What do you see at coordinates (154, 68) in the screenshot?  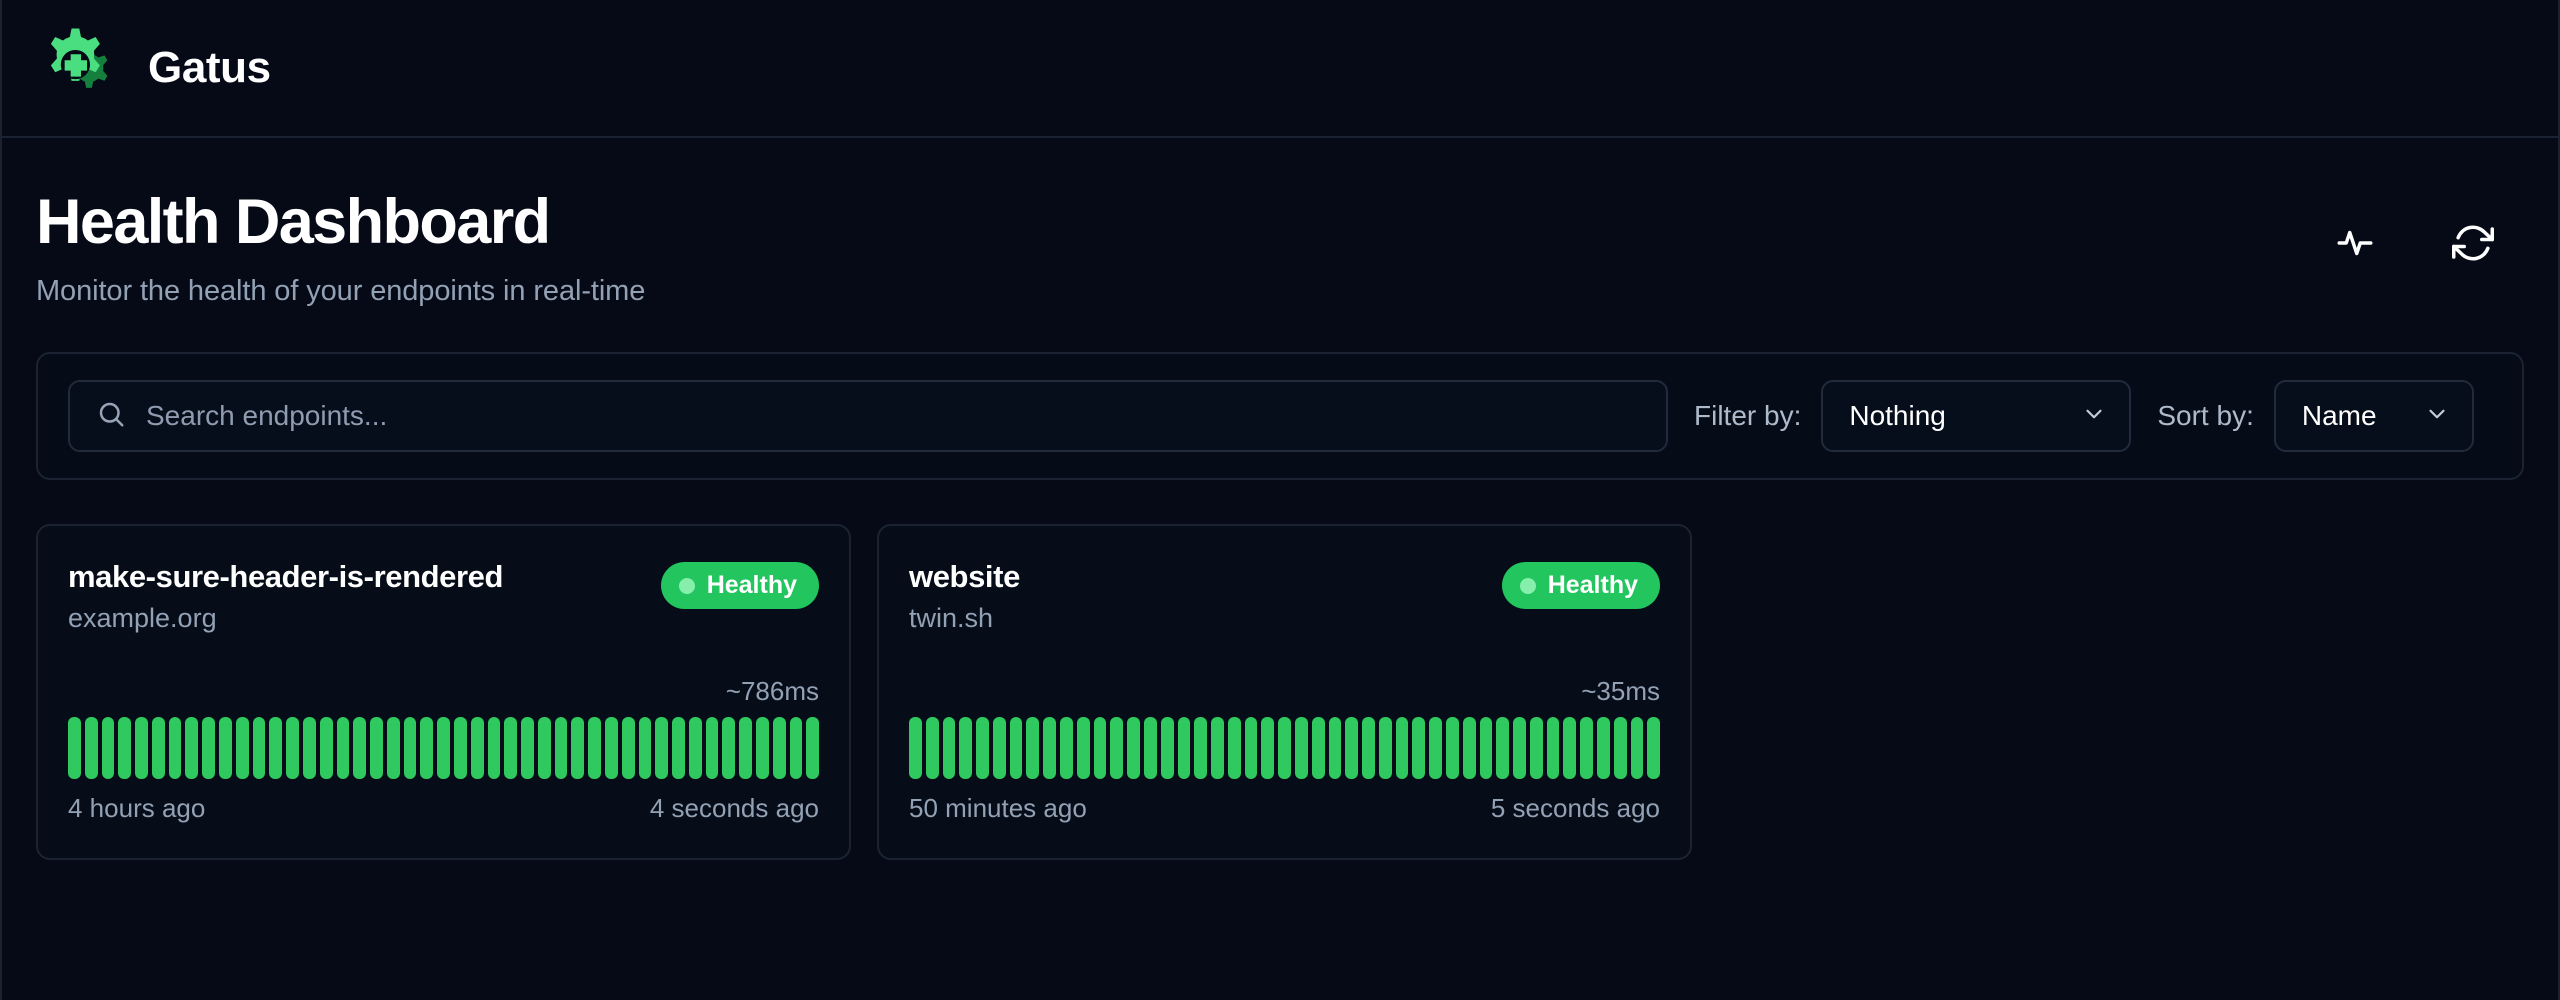 I see `brand: Gatus` at bounding box center [154, 68].